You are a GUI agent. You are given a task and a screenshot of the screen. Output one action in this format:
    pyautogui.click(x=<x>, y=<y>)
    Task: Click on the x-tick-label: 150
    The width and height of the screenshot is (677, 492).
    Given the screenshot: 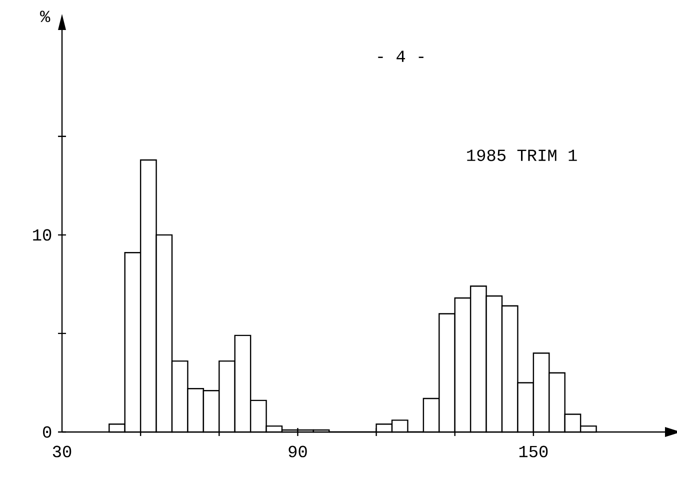 What is the action you would take?
    pyautogui.click(x=533, y=452)
    